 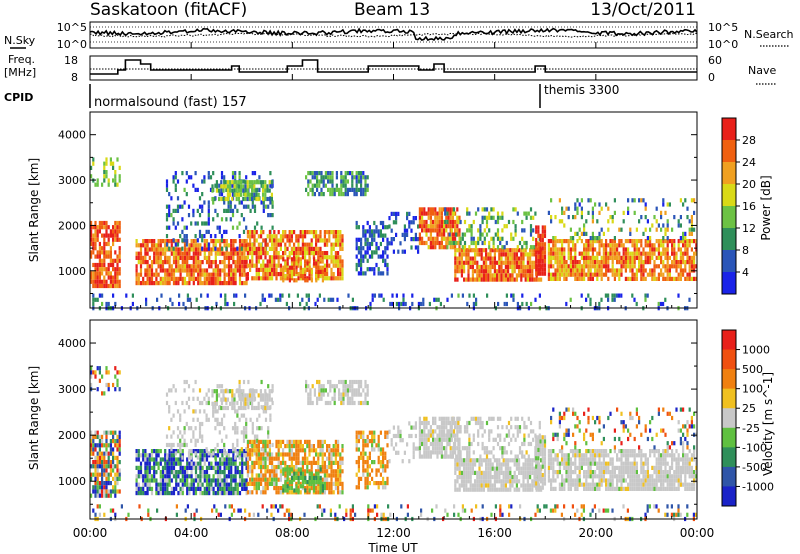 What do you see at coordinates (392, 10) in the screenshot?
I see `beam-title: Beam 13` at bounding box center [392, 10].